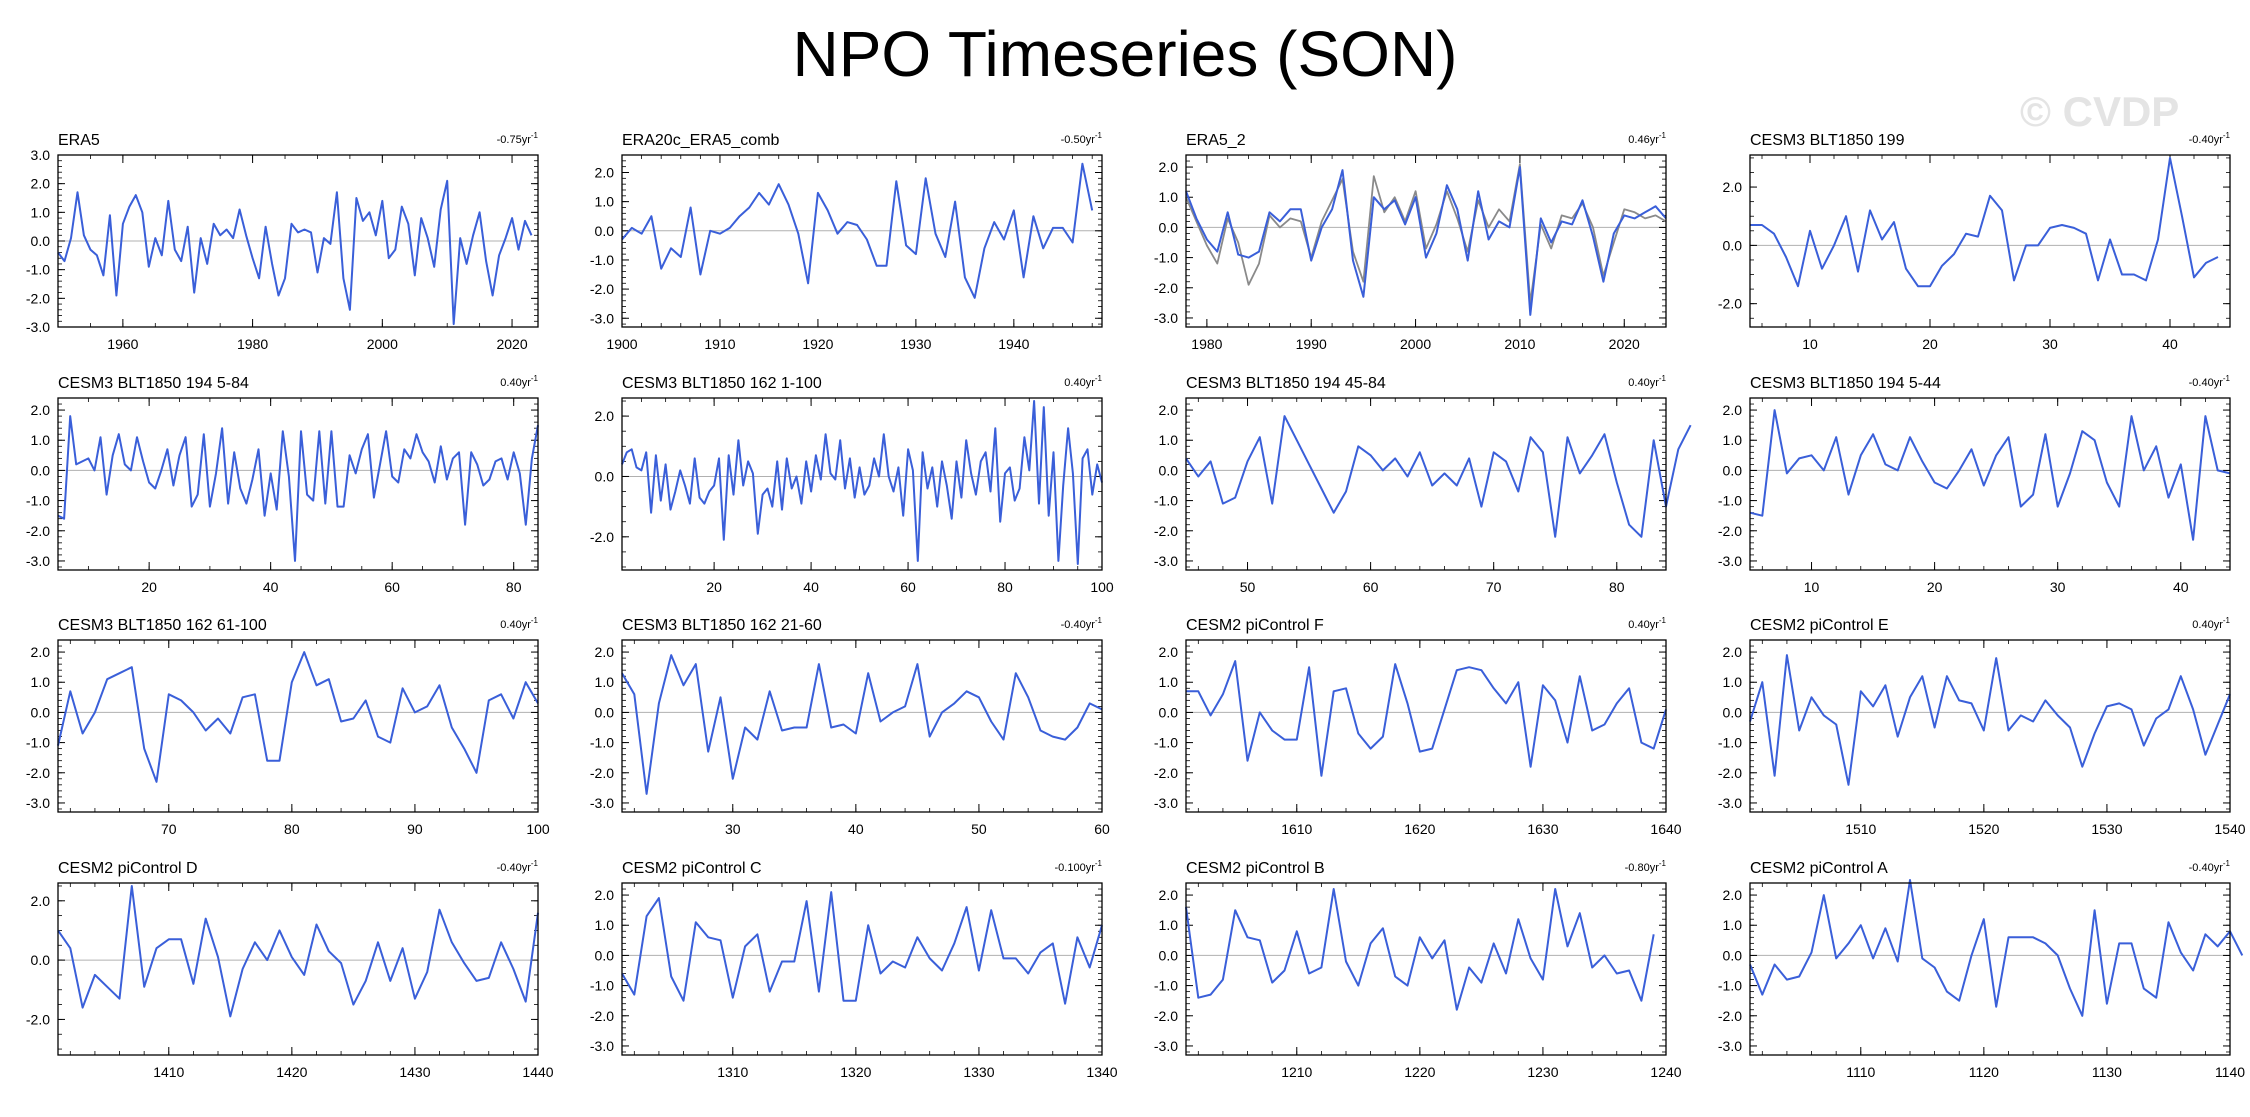  I want to click on x-tick-label: 10, so click(1810, 344).